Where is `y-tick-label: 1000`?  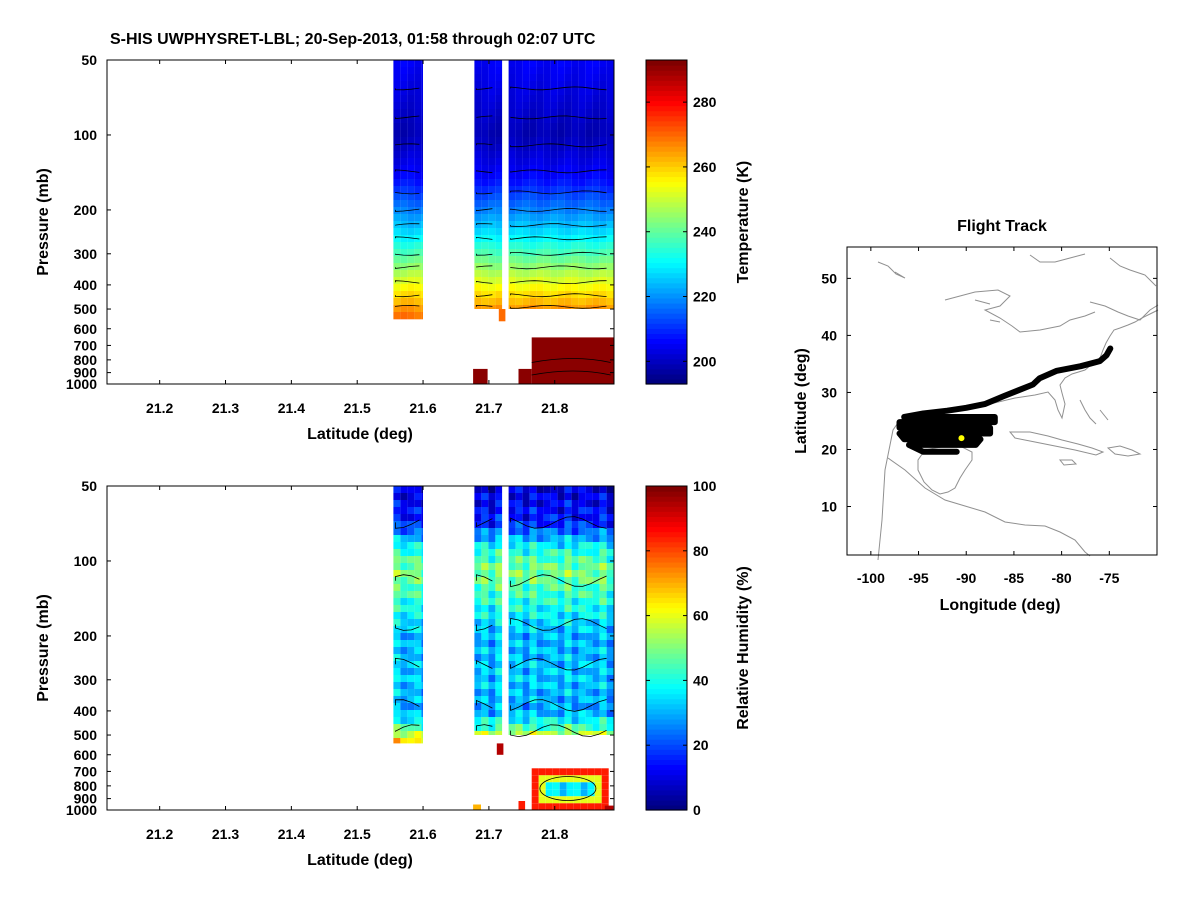
y-tick-label: 1000 is located at coordinates (81, 810).